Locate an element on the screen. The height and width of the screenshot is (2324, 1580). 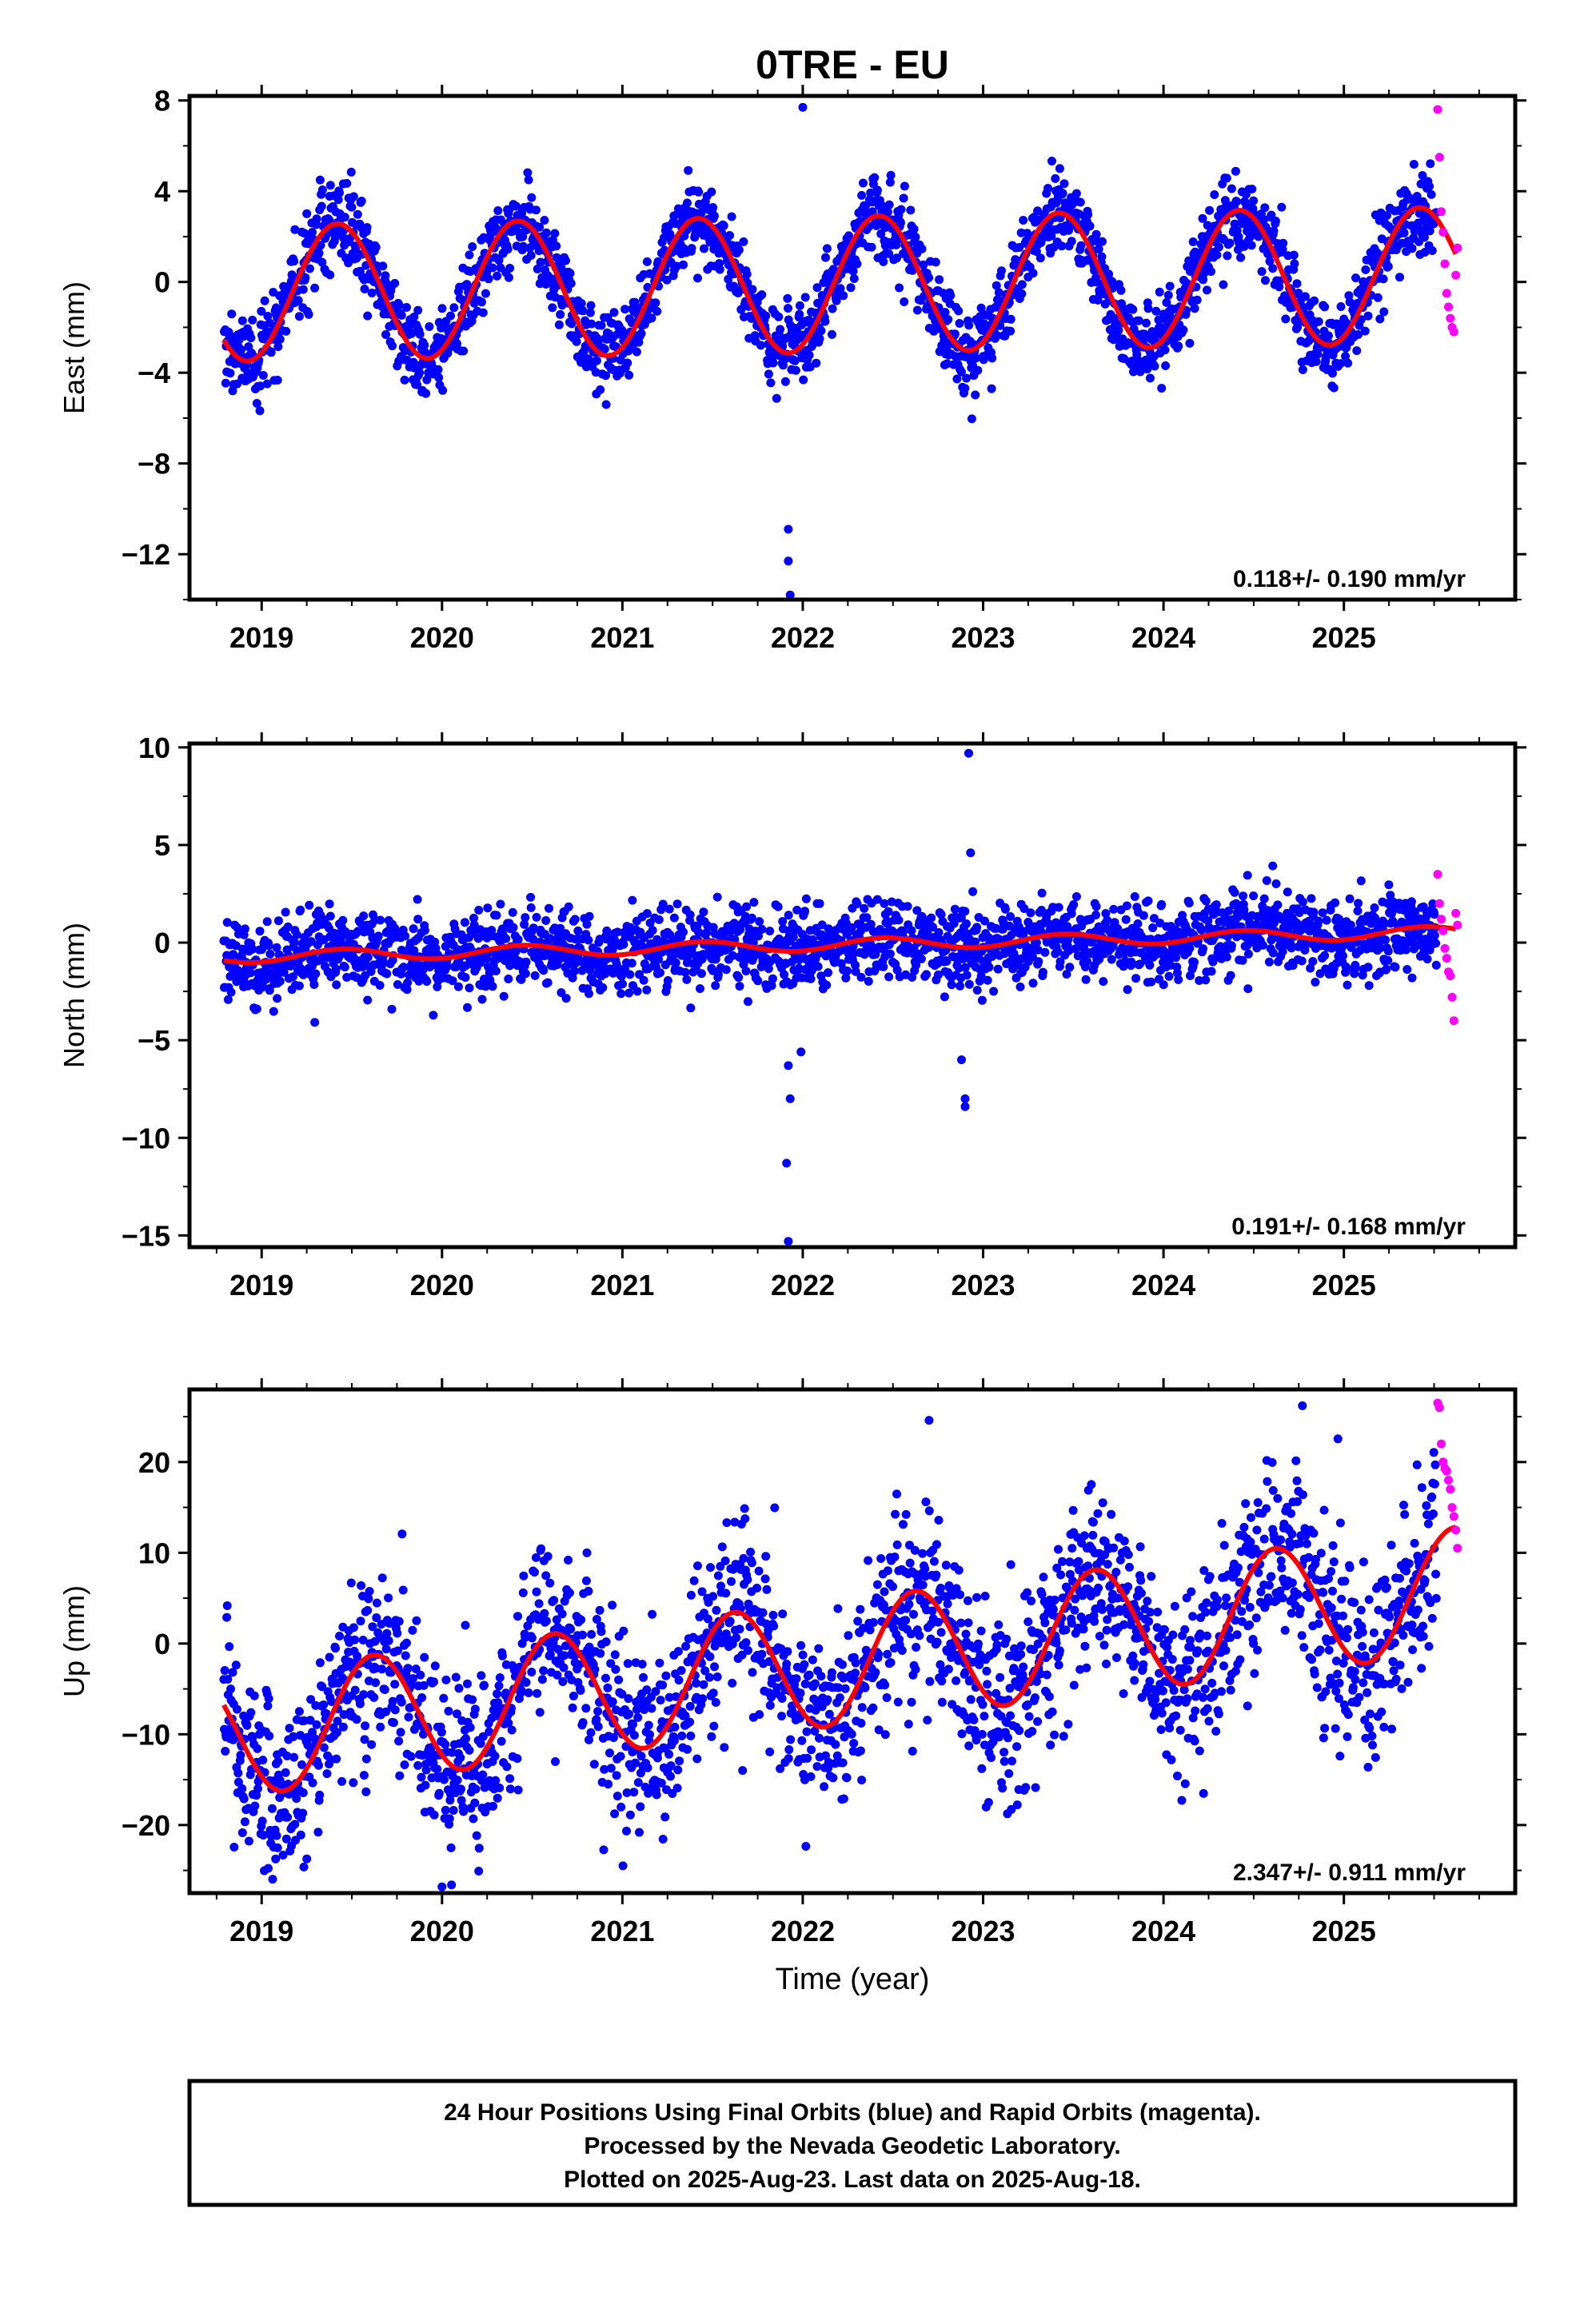
x-tick-label: 2022 is located at coordinates (803, 637).